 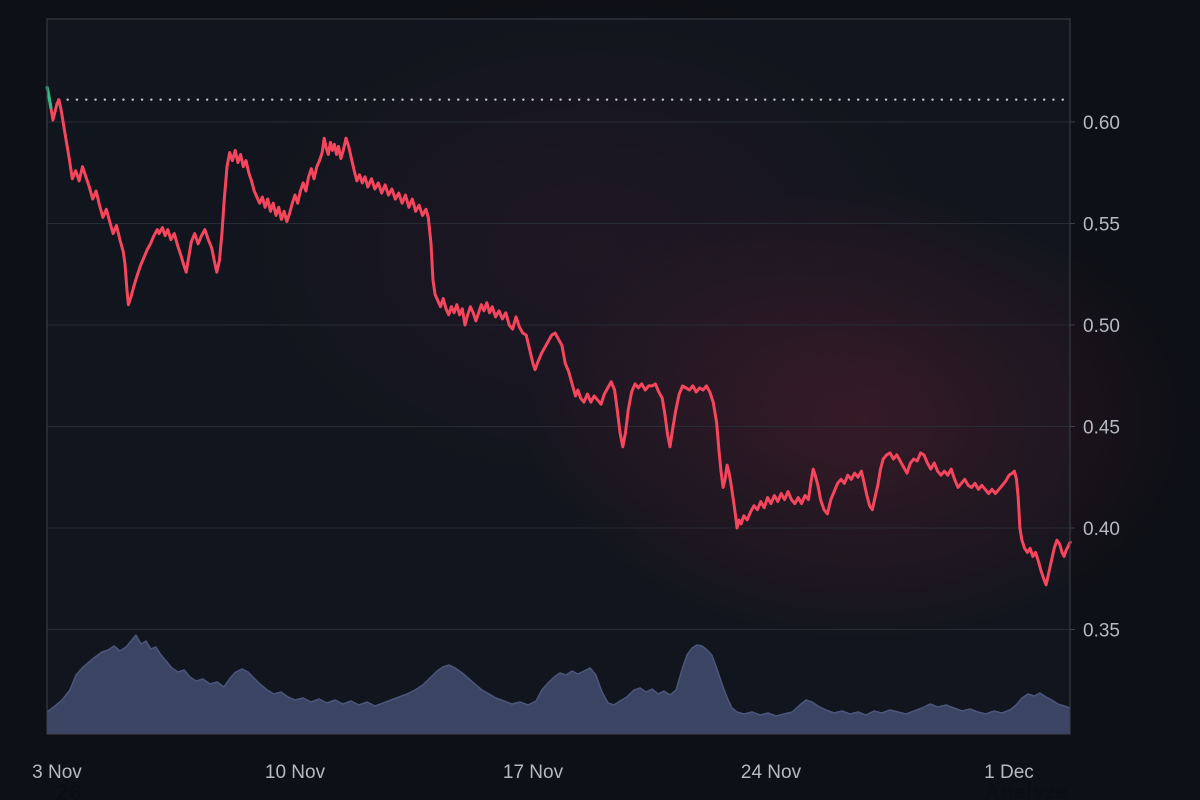 I want to click on analyze-button-partial: Analyze, so click(x=1026, y=790).